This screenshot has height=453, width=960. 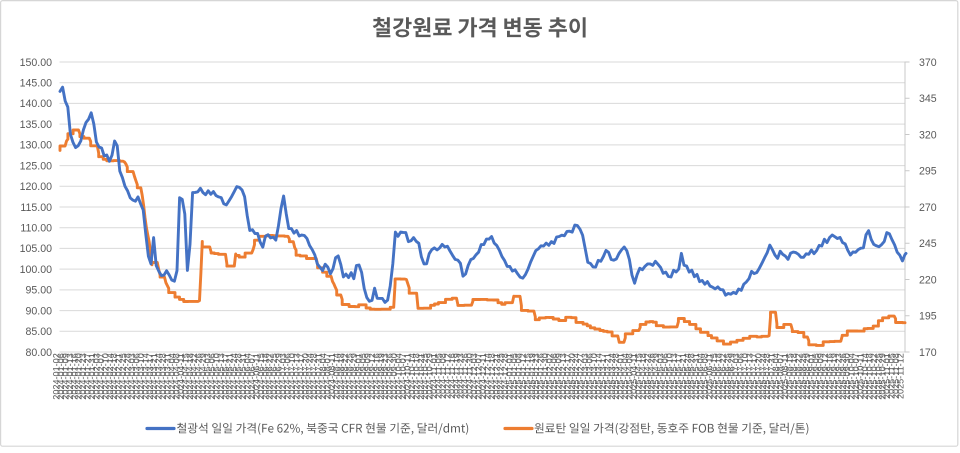 I want to click on svg-text: 2025-04-11, so click(x=634, y=376).